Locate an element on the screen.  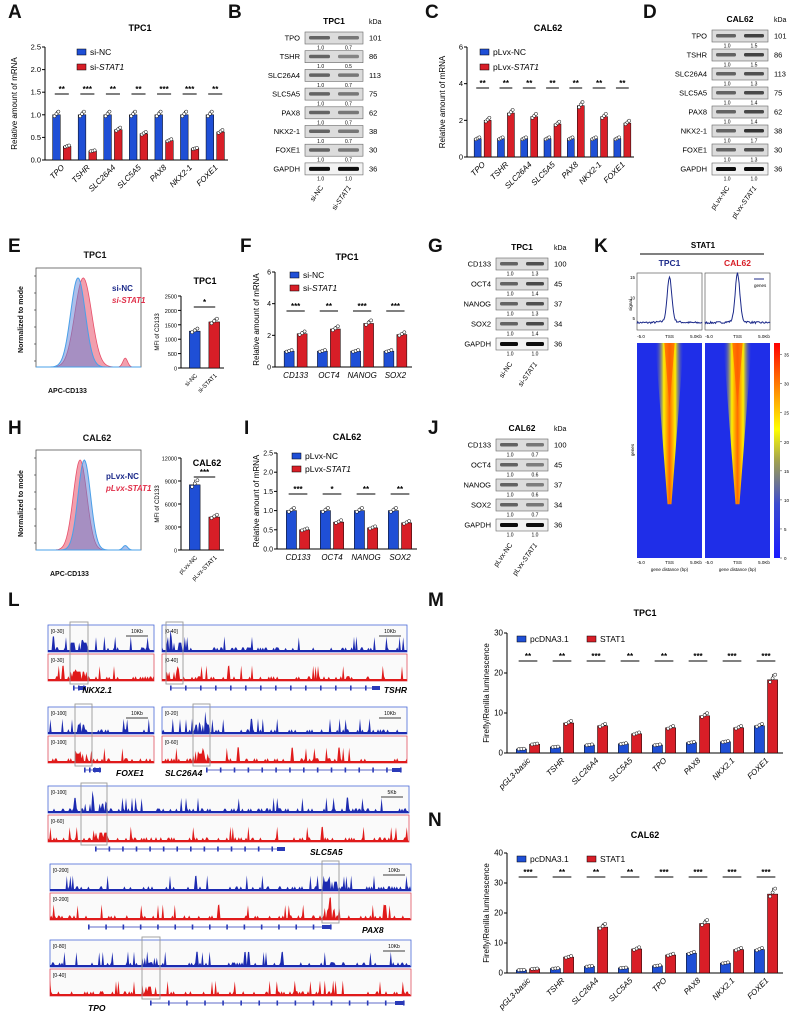
band-quantification: 0.5 is located at coordinates (348, 67).